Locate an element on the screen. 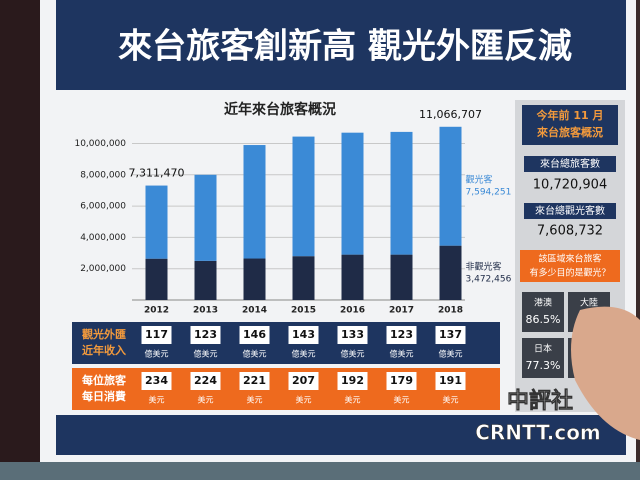 This screenshot has height=480, width=640. footer-bar is located at coordinates (341, 435).